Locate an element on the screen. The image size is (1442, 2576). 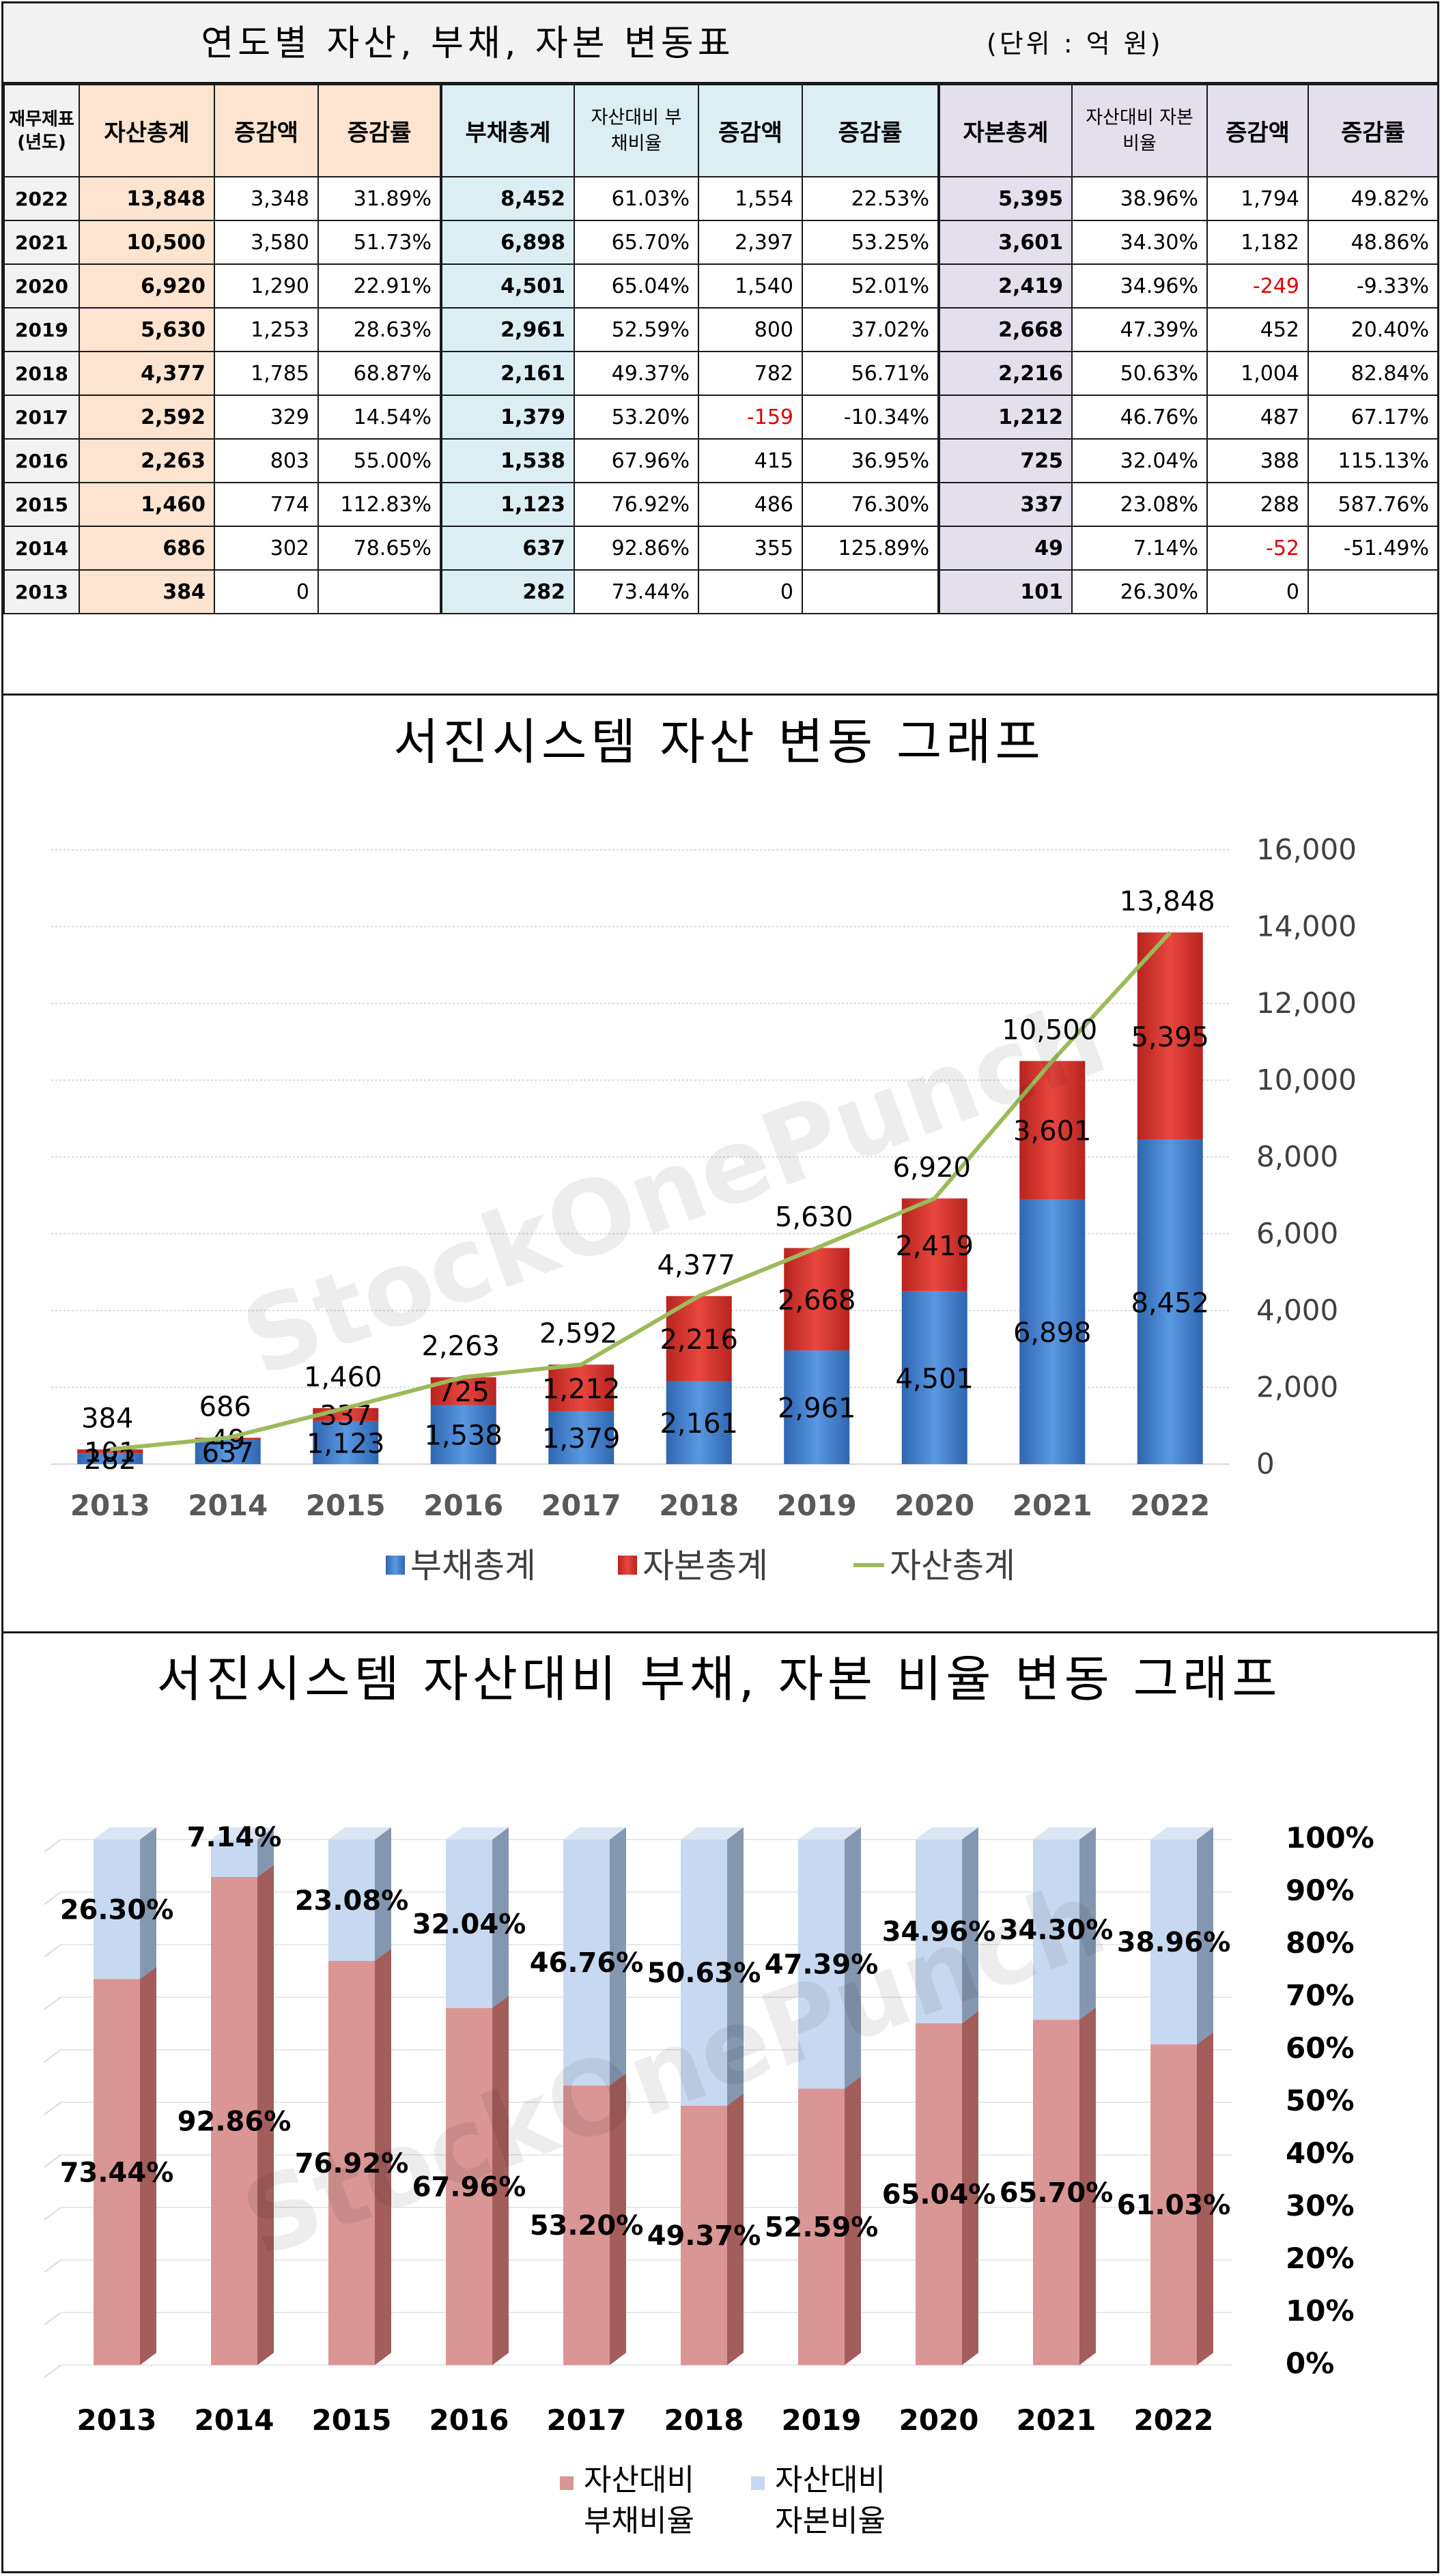
cell-eq-rate: -51.49% is located at coordinates (1373, 548).